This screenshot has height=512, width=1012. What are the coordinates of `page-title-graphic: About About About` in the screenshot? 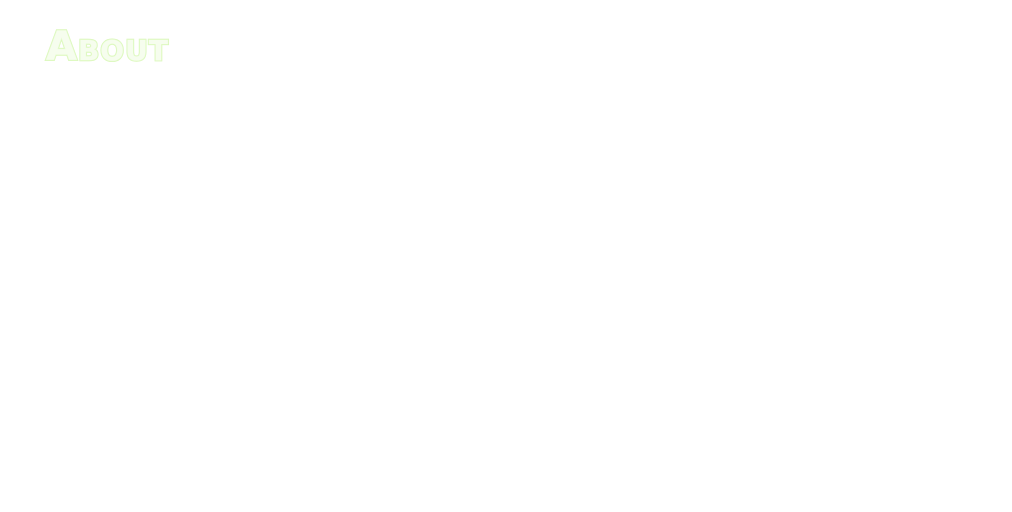 It's located at (107, 47).